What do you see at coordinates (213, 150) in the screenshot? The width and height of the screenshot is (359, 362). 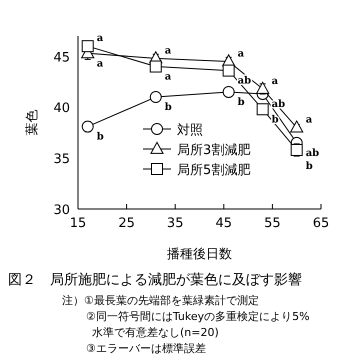 I see `legend-label: 局所3割減肥` at bounding box center [213, 150].